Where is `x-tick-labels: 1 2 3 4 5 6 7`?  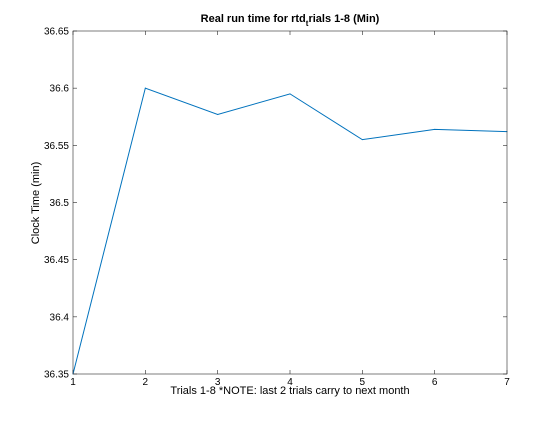
x-tick-labels: 1 2 3 4 5 6 7 is located at coordinates (290, 382).